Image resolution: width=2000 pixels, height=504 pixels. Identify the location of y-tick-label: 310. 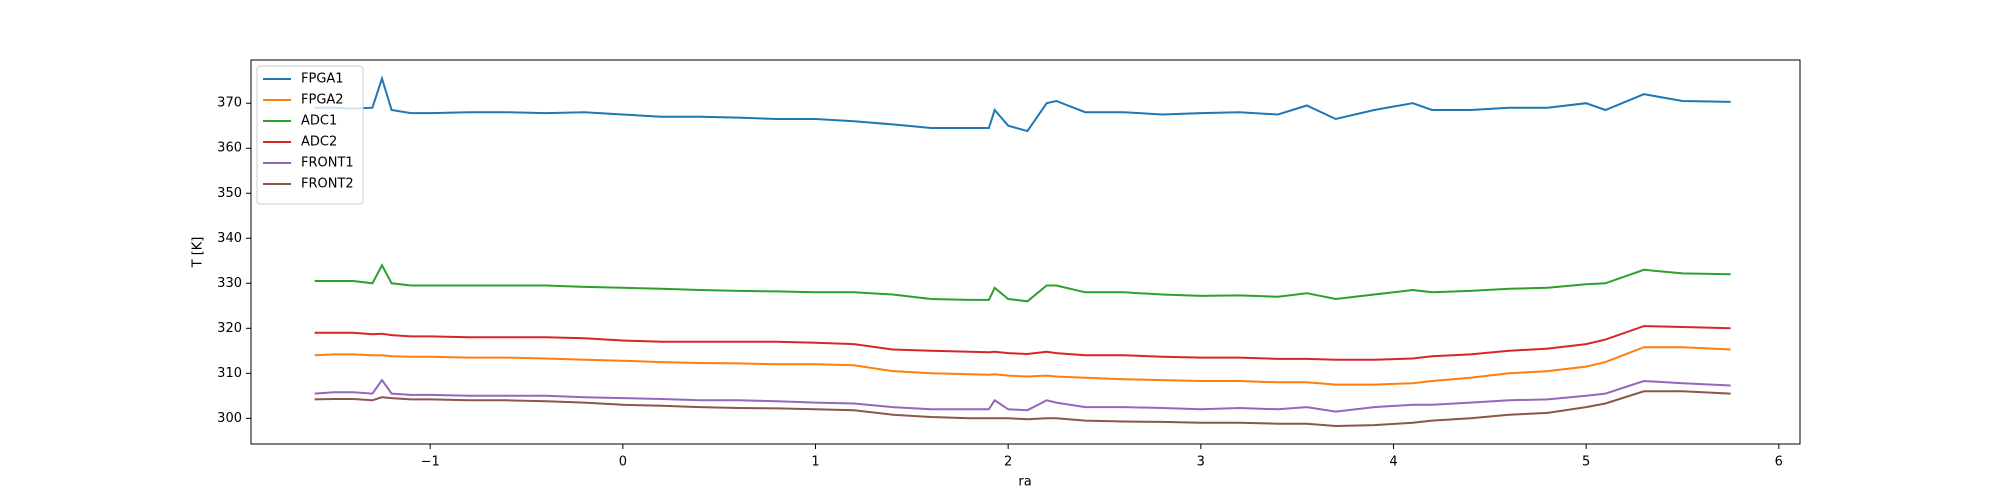
(229, 373).